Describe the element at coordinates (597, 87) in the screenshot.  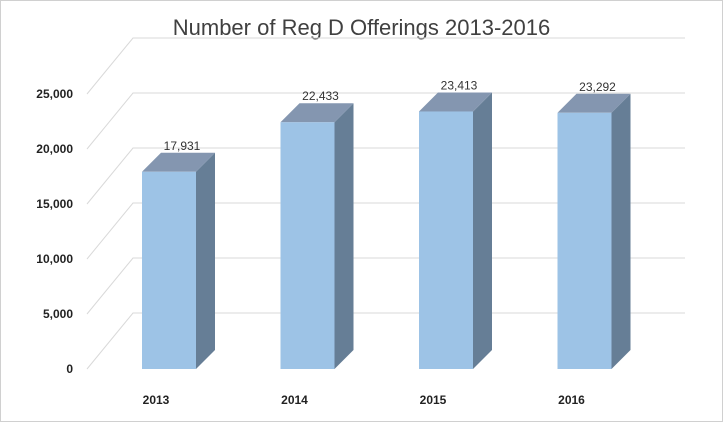
I see `data-label: 23,292` at that location.